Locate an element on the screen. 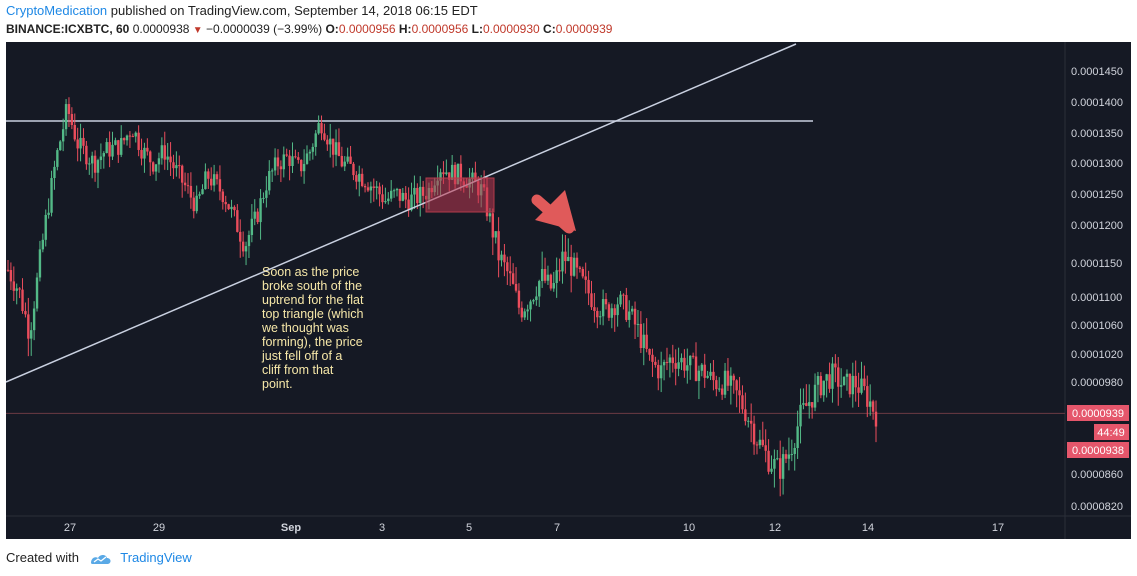 The image size is (1137, 576). breakdown-highlight-box is located at coordinates (460, 195).